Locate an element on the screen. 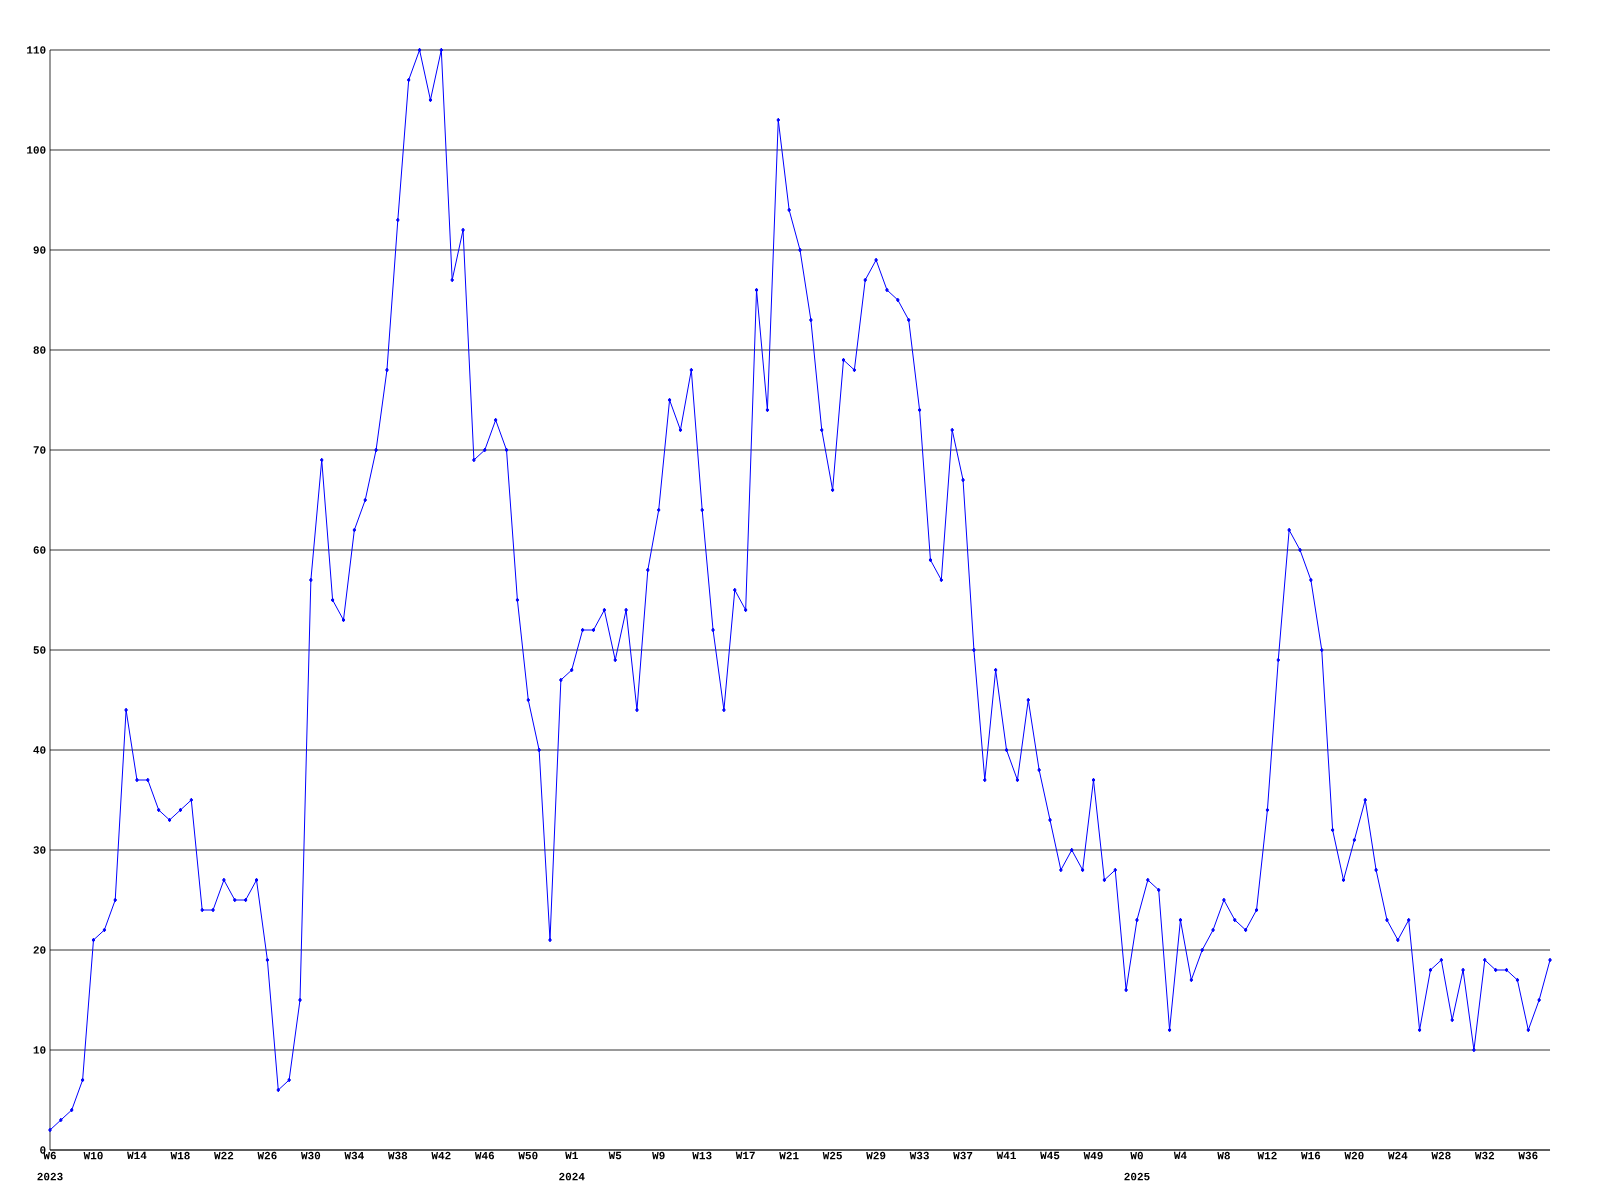 Image resolution: width=1600 pixels, height=1200 pixels. x-tick-label: W0 is located at coordinates (1136, 1155).